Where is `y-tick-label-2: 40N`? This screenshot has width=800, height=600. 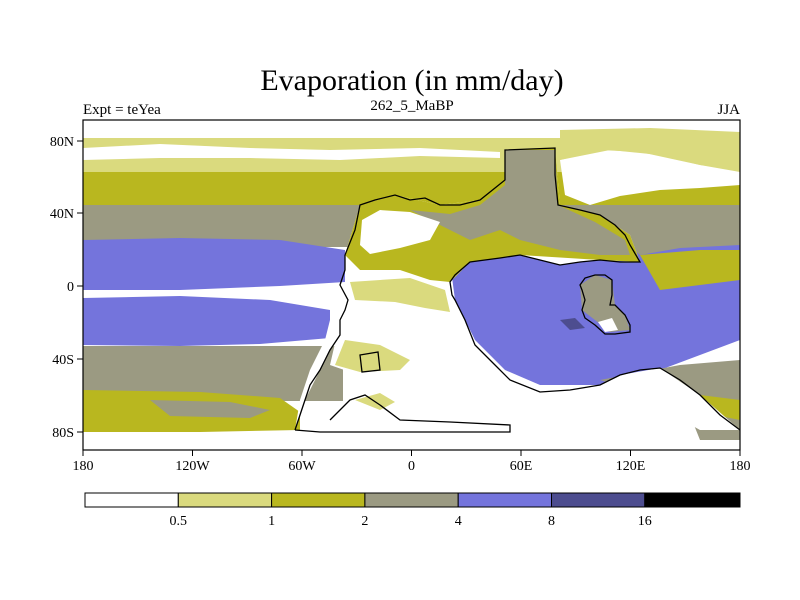
y-tick-label-2: 40N is located at coordinates (62, 214).